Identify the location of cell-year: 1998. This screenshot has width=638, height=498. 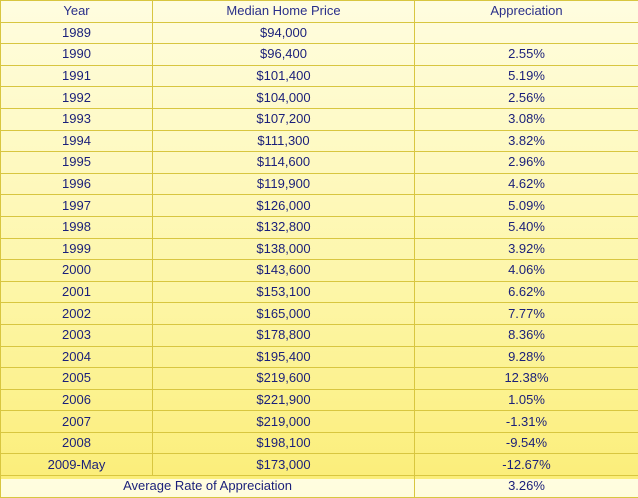
(77, 227).